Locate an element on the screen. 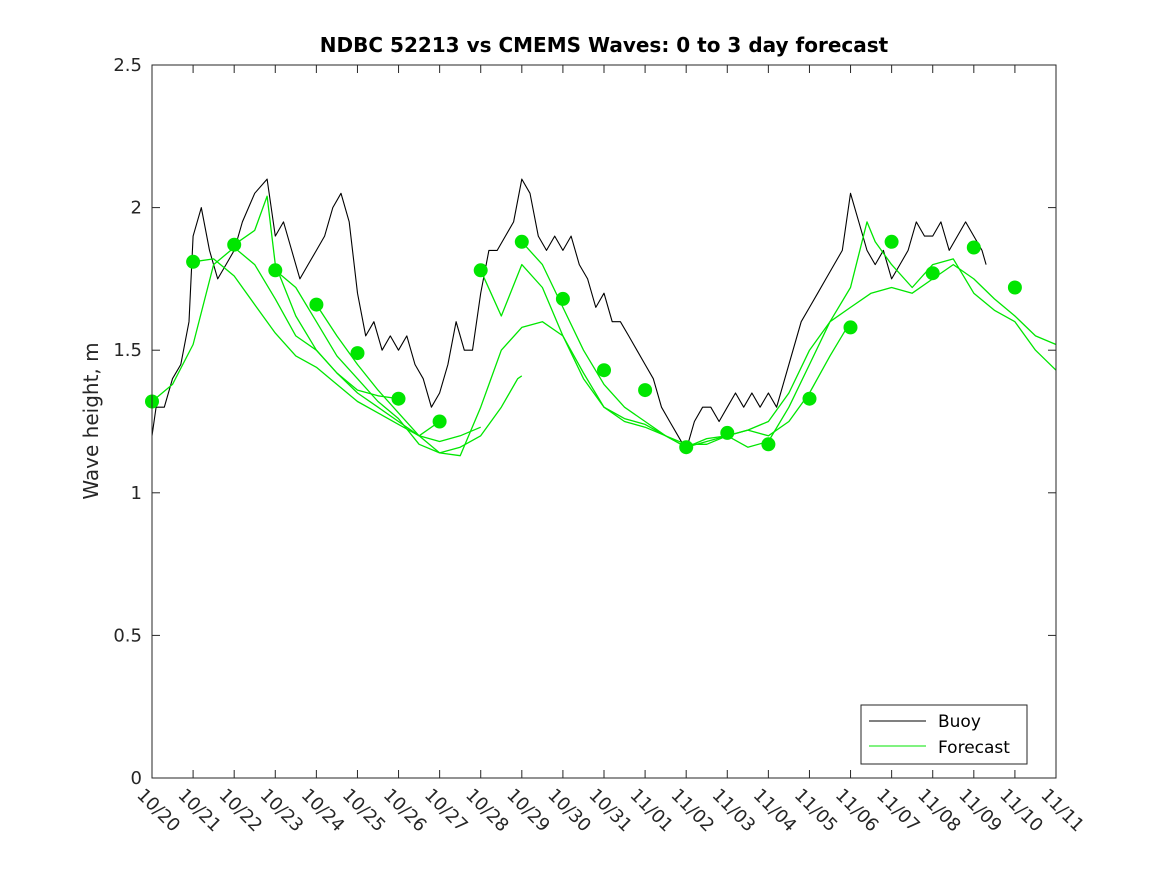  legend-buoy-label: Buoy is located at coordinates (959, 722).